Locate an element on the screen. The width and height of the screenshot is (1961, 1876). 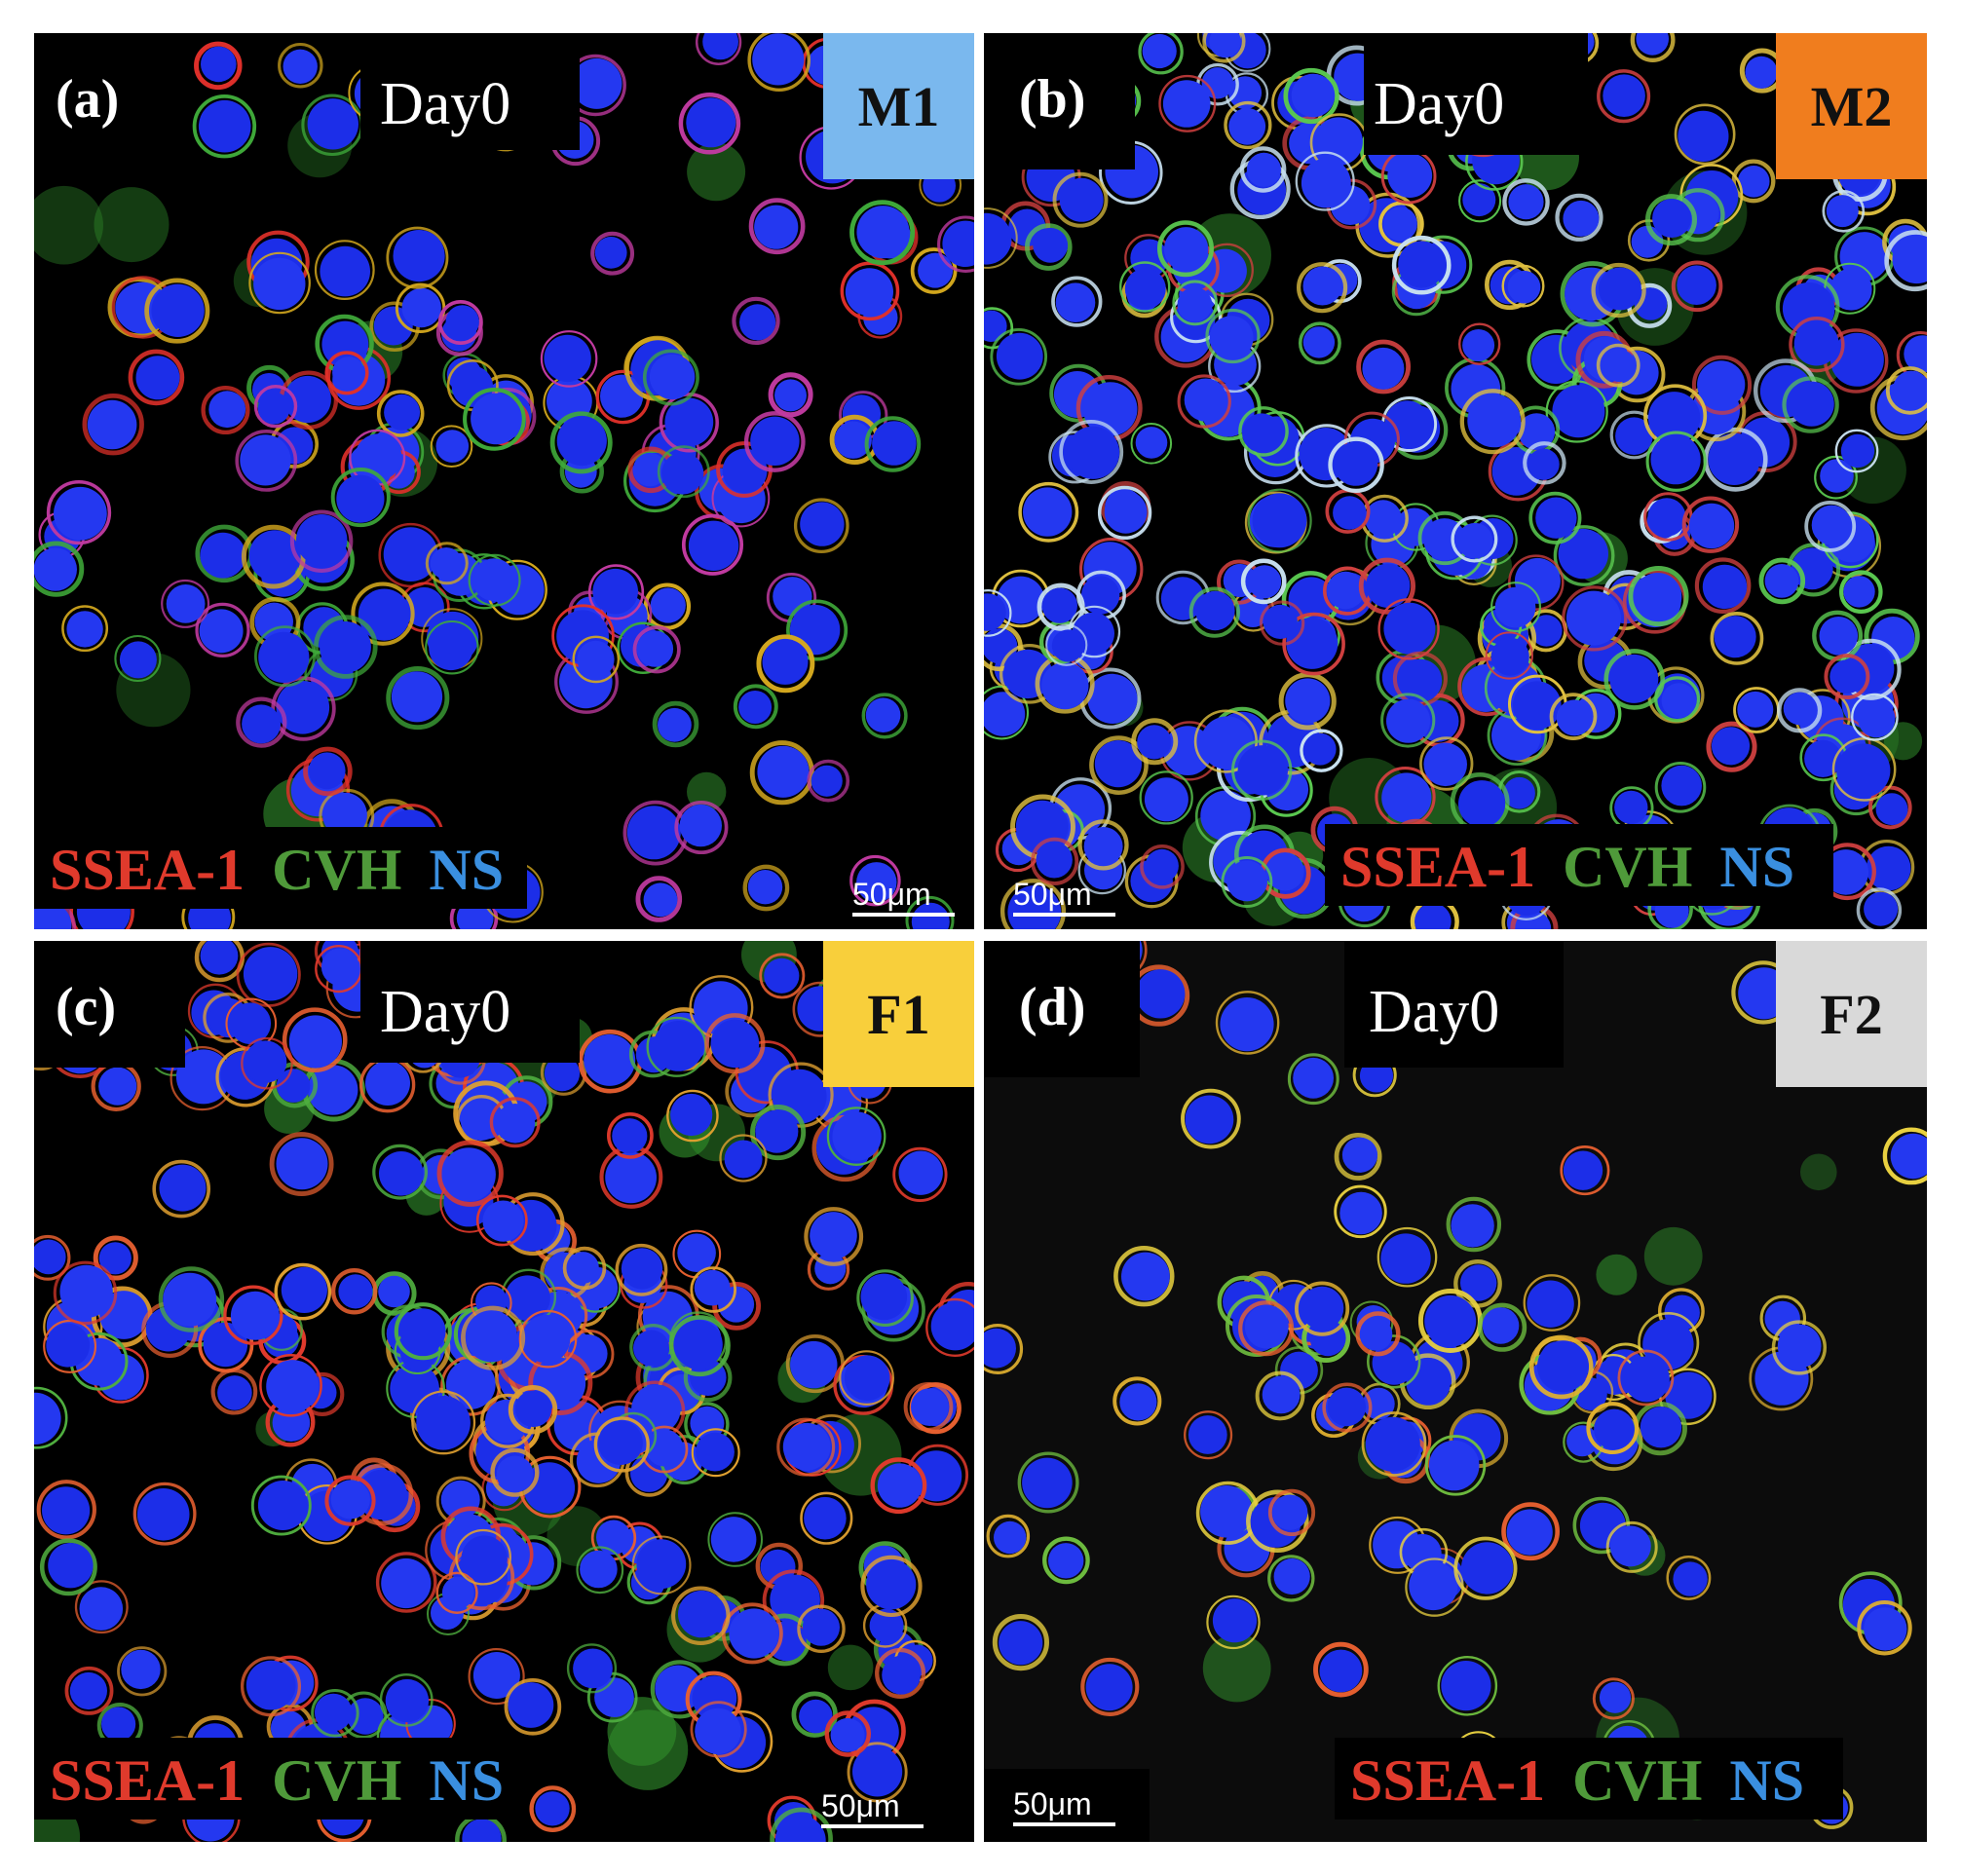
panel-a-badge: M1 is located at coordinates (899, 106).